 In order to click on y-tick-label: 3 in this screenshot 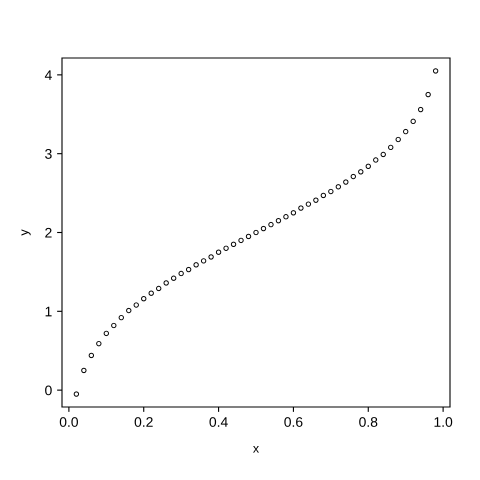, I will do `click(48, 154)`.